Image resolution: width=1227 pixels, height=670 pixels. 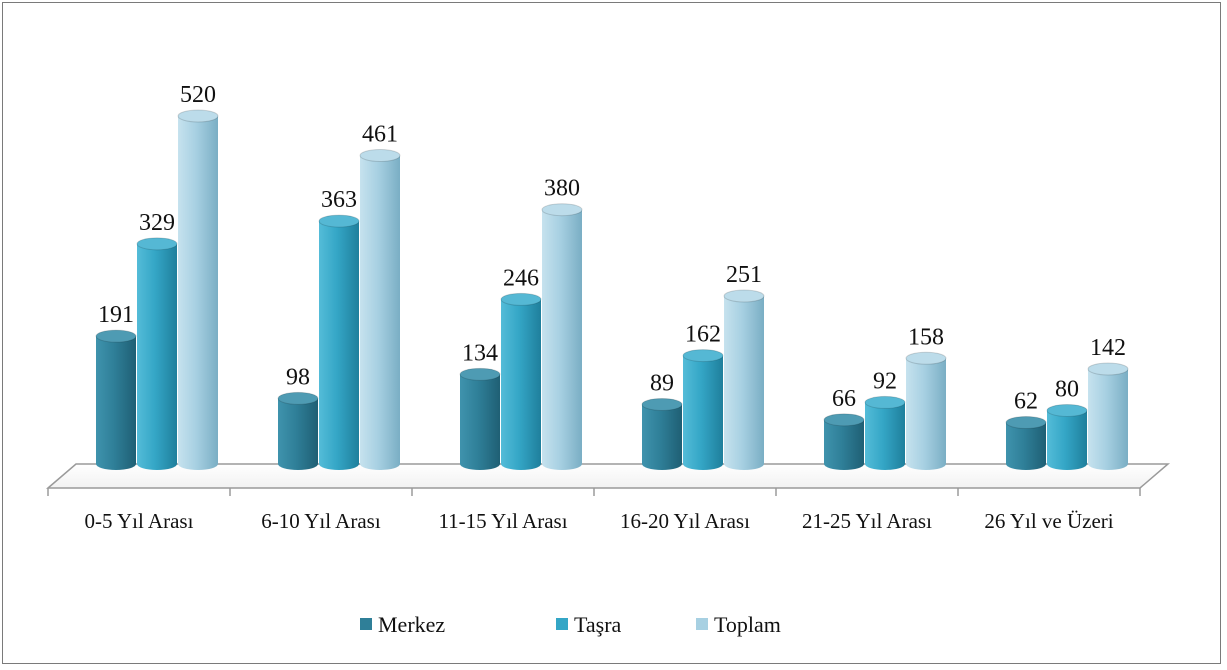 I want to click on data-label: 520, so click(x=198, y=95).